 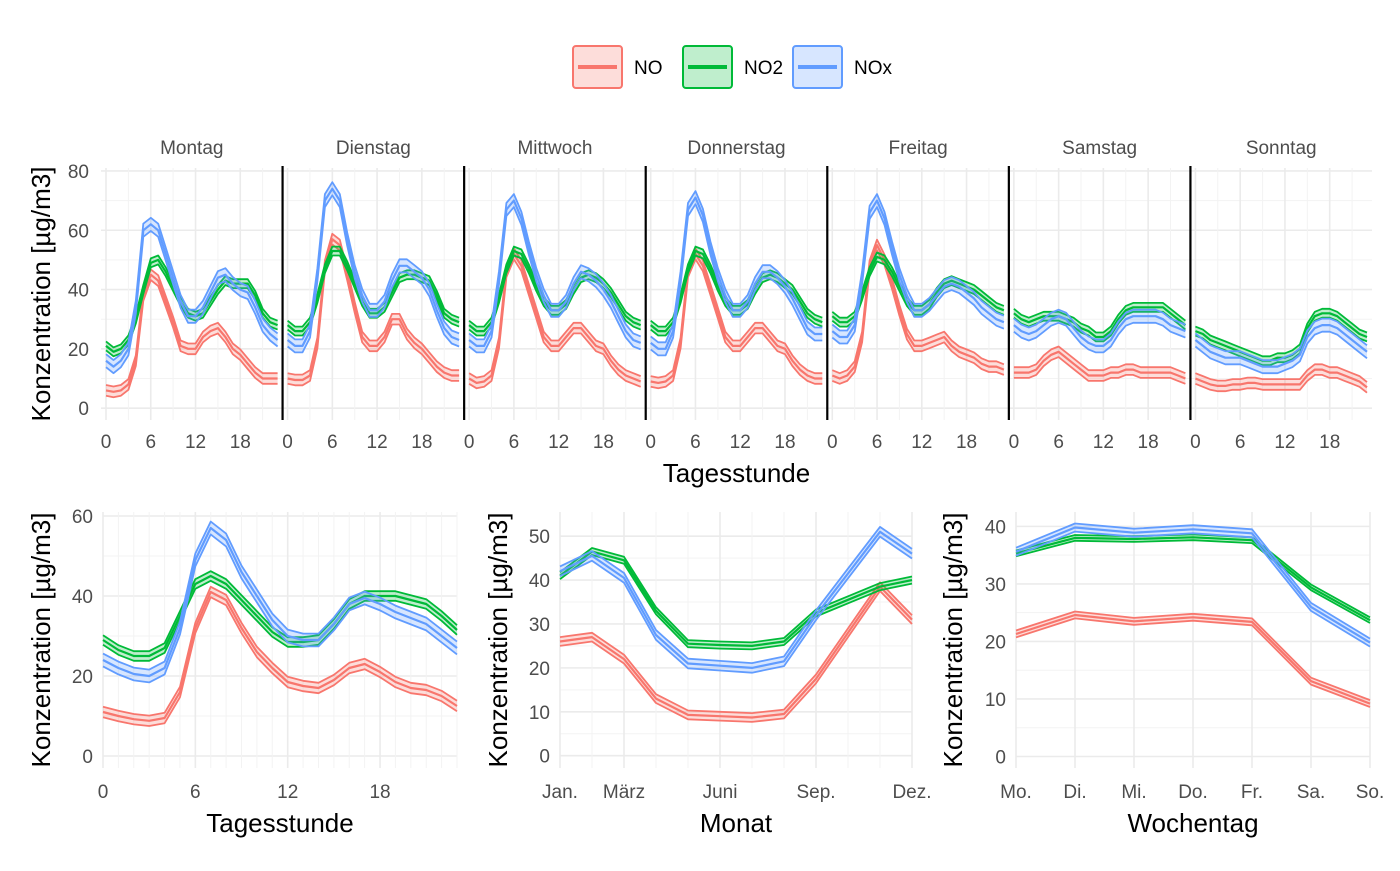 I want to click on strip-label-freitag: Freitag, so click(x=918, y=148).